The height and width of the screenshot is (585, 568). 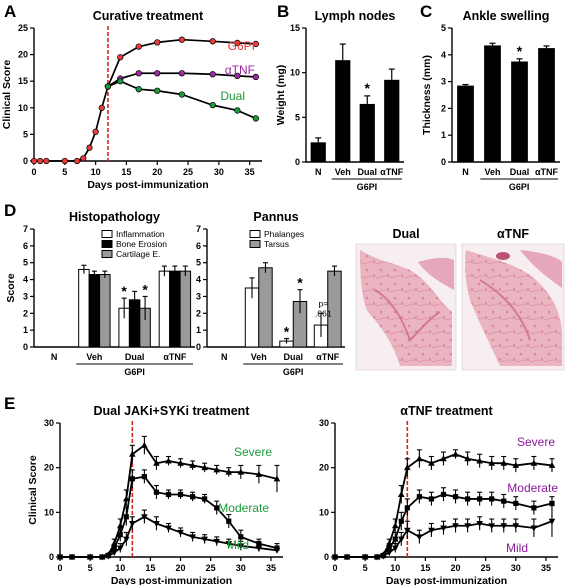 I want to click on chart-title: Ankle swelling, so click(x=506, y=16).